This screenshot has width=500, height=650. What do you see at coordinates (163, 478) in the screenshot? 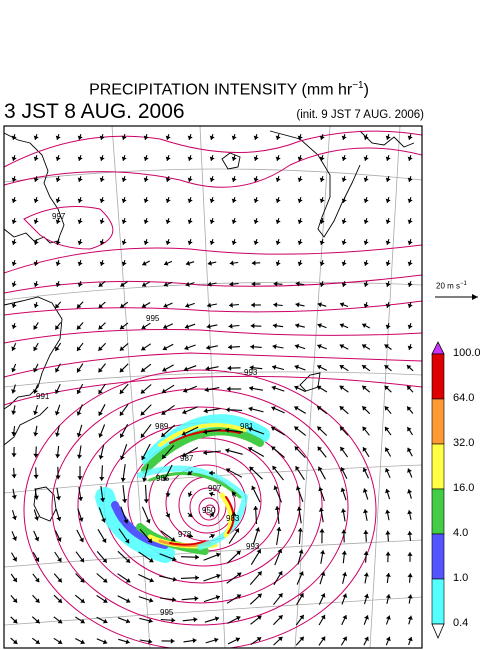
I see `isobar-label: 985` at bounding box center [163, 478].